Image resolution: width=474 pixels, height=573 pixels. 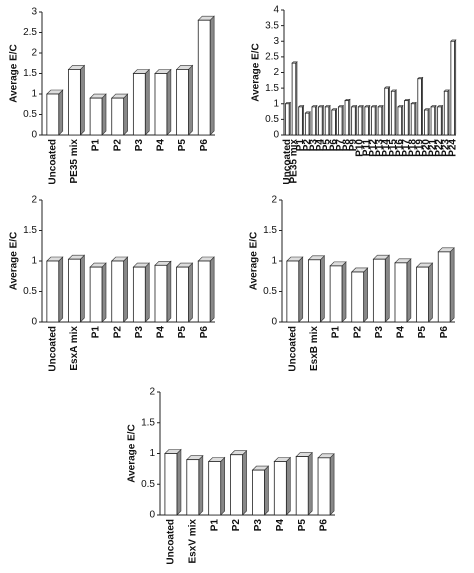 What do you see at coordinates (272, 57) in the screenshot?
I see `y-tick-label: 2.5` at bounding box center [272, 57].